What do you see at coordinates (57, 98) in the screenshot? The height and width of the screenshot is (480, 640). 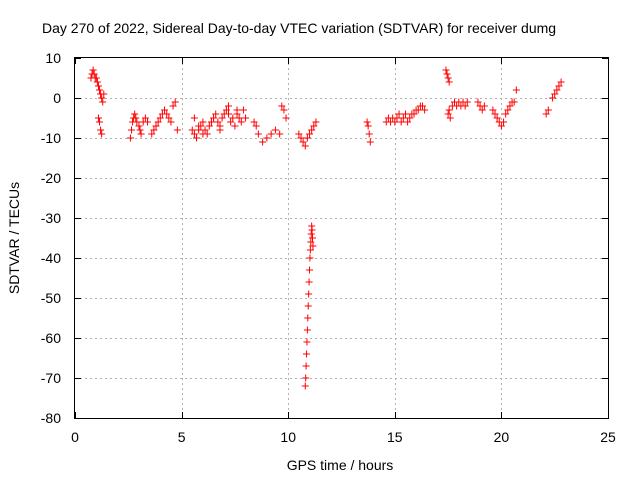 I see `y-tick-label: 0` at bounding box center [57, 98].